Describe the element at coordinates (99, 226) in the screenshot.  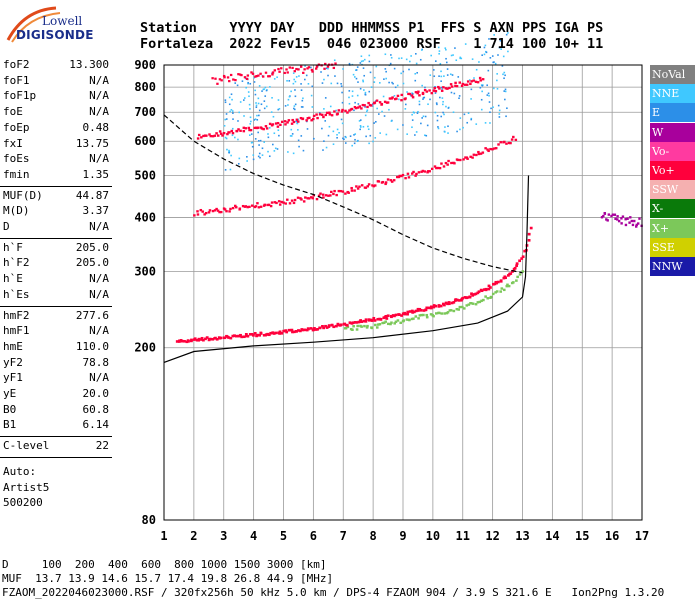
I see `param-value: N/A` at that location.